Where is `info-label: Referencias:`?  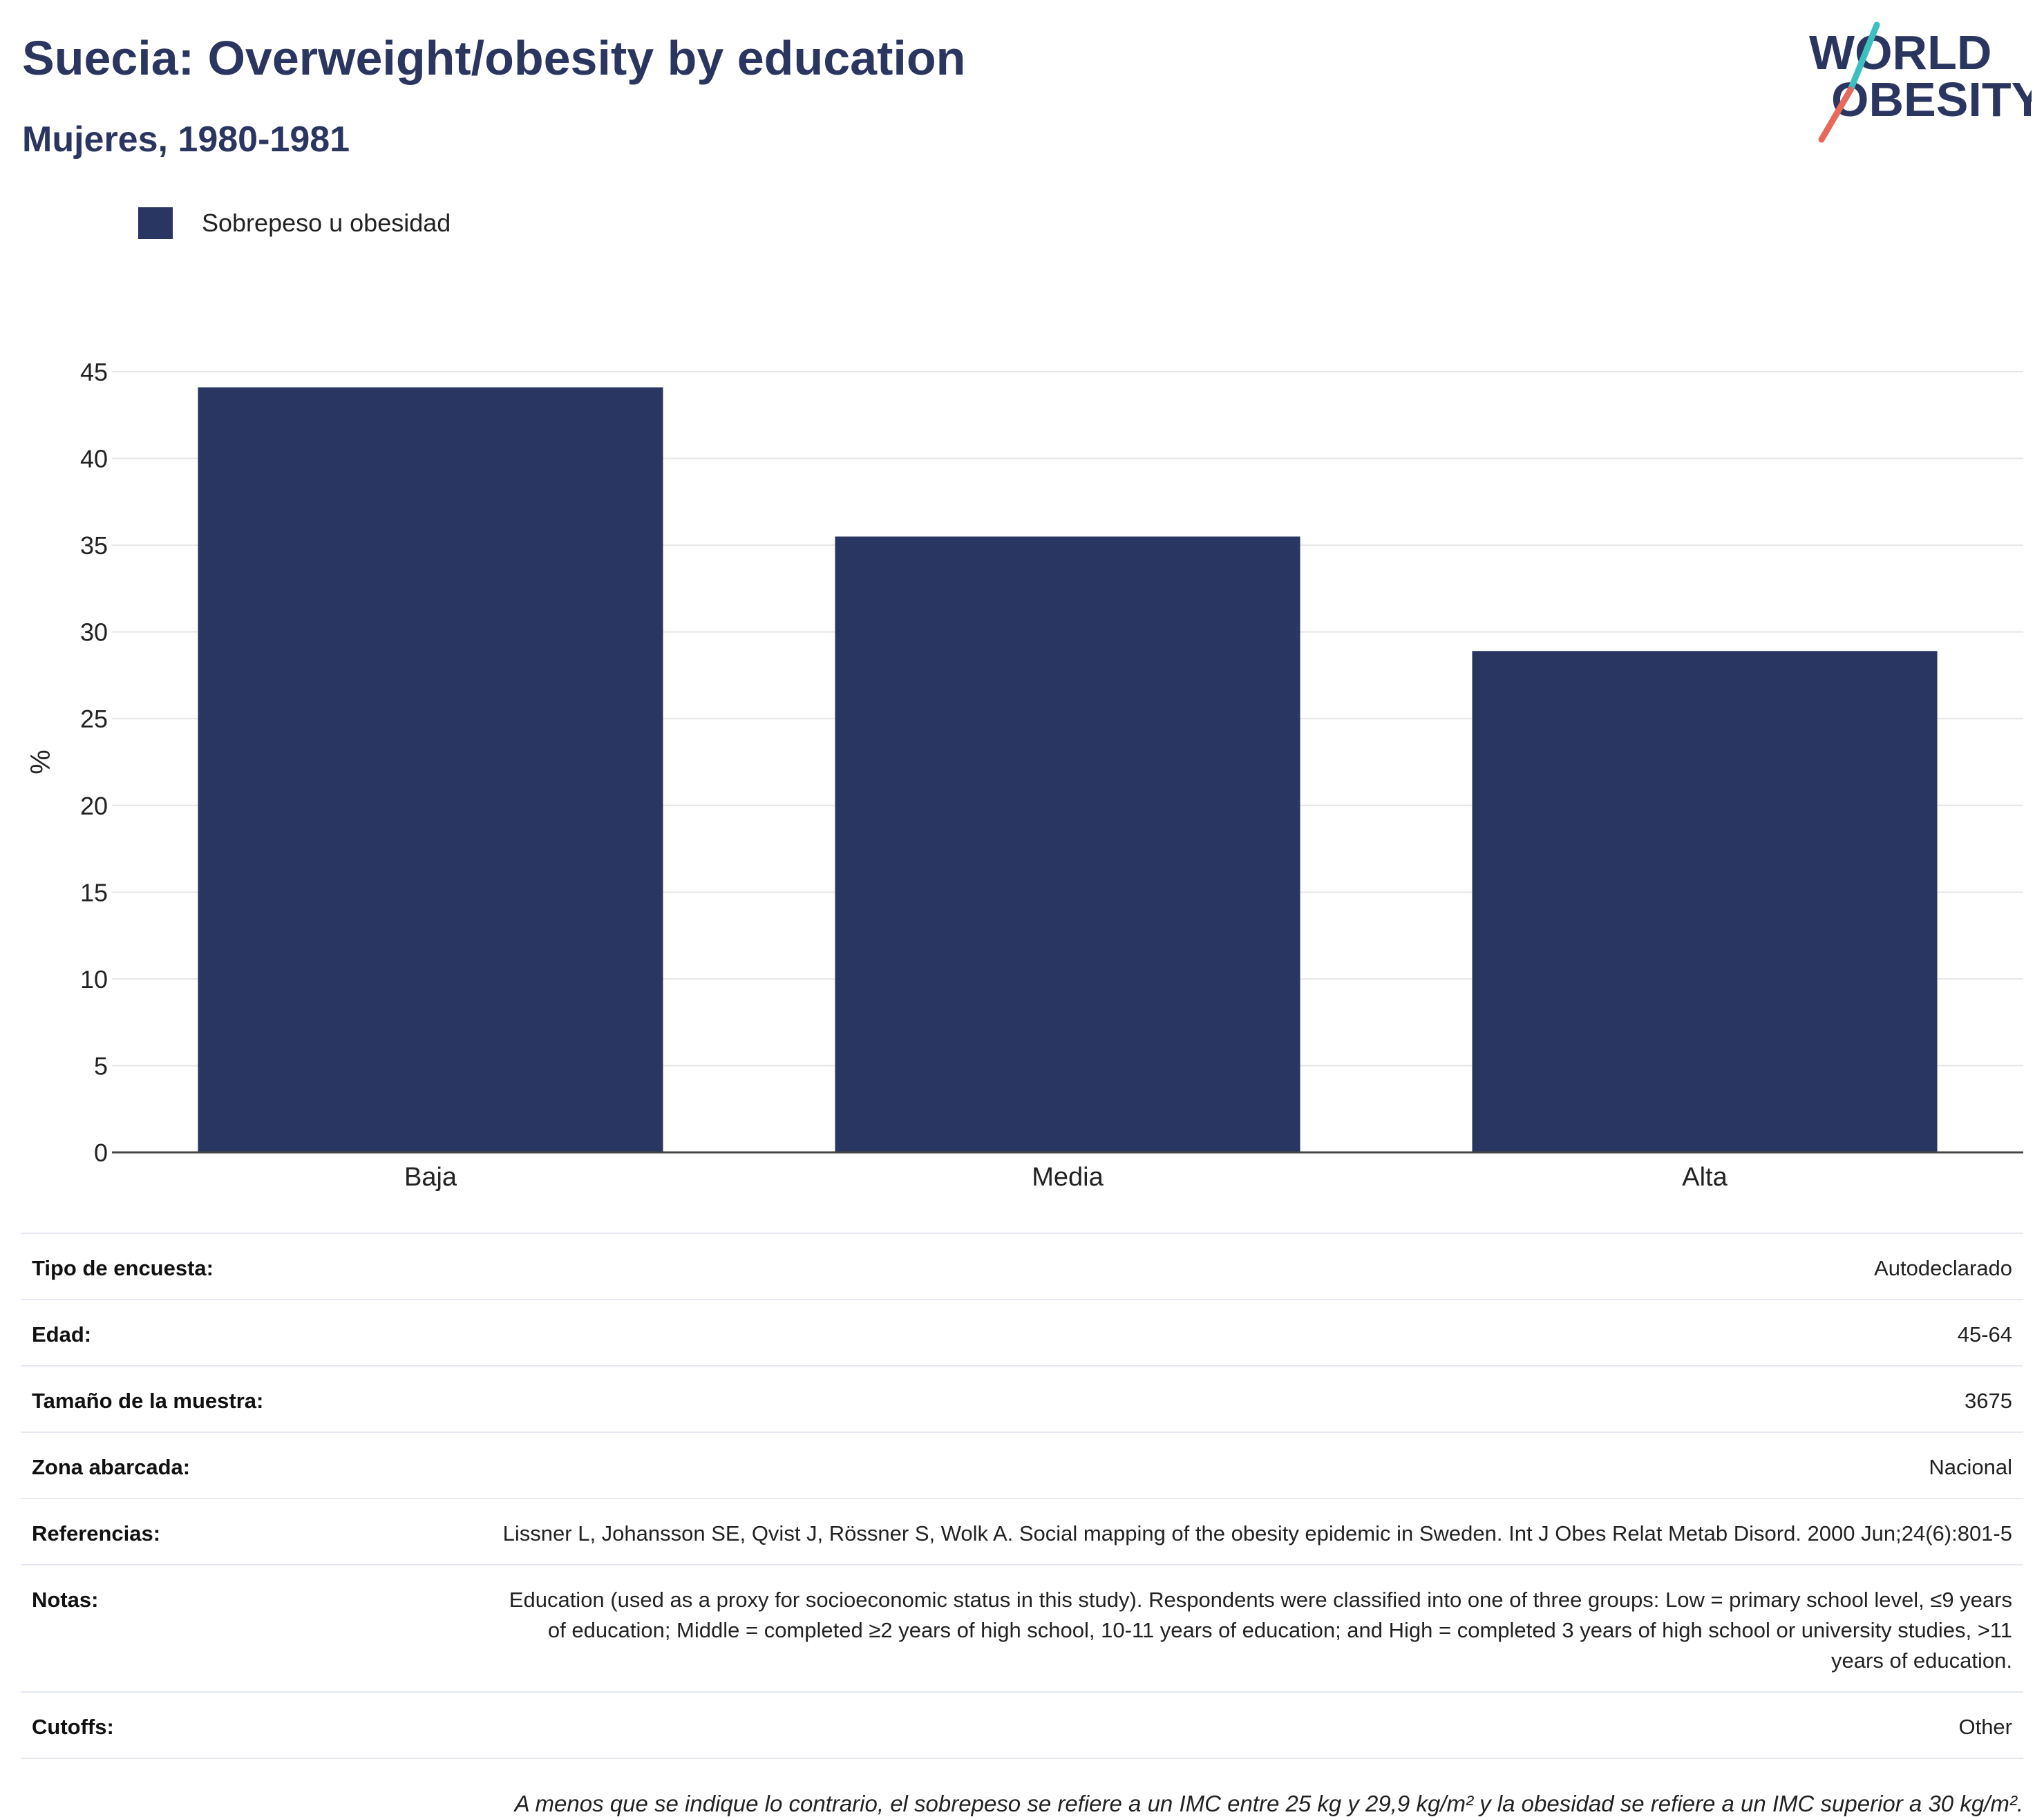
info-label: Referencias: is located at coordinates (96, 1533).